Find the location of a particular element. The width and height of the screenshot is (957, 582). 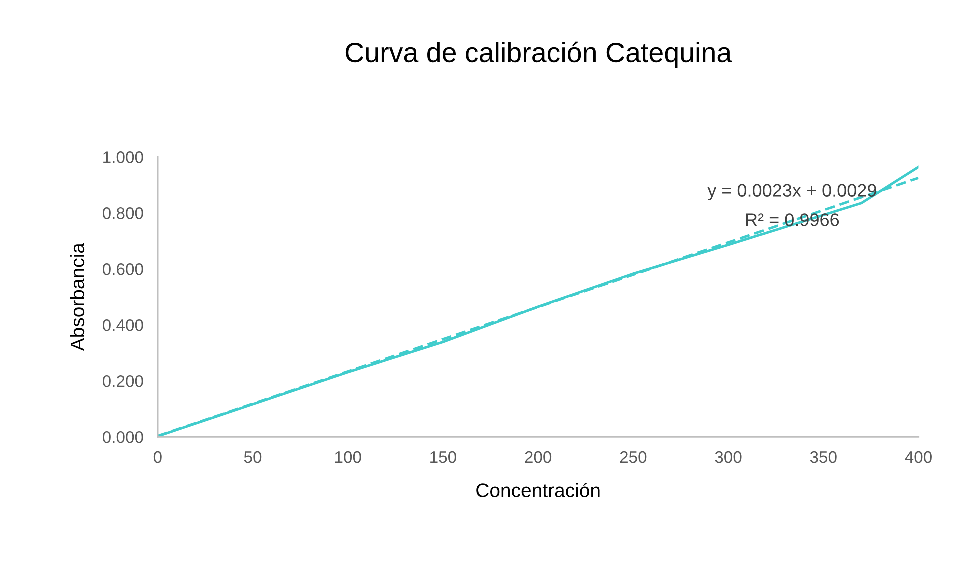

chart-title: Curva de calibración Catequina is located at coordinates (539, 55).